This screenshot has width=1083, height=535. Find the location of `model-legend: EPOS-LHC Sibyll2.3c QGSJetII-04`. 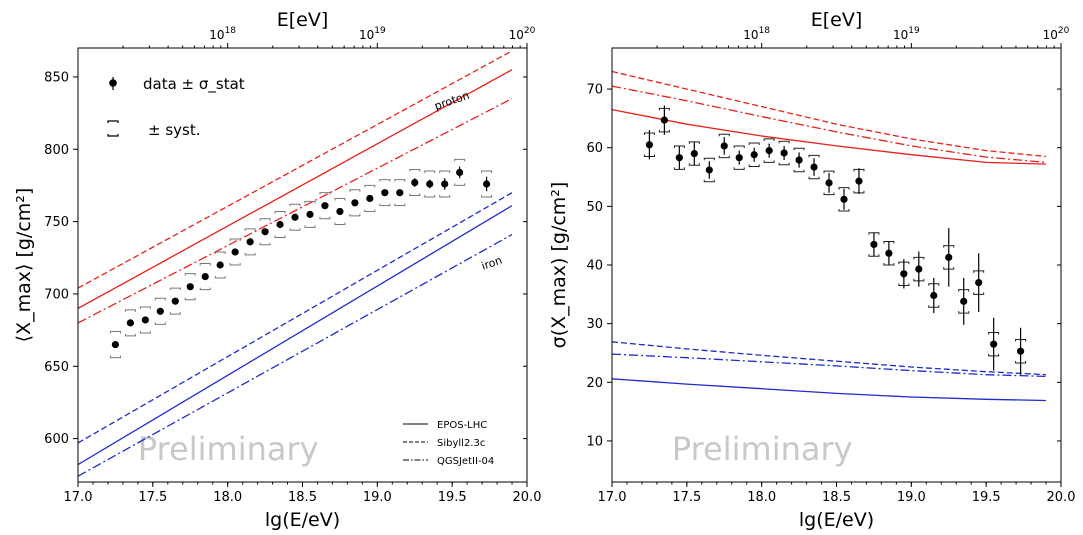

model-legend: EPOS-LHC Sibyll2.3c QGSJetII-04 is located at coordinates (448, 443).